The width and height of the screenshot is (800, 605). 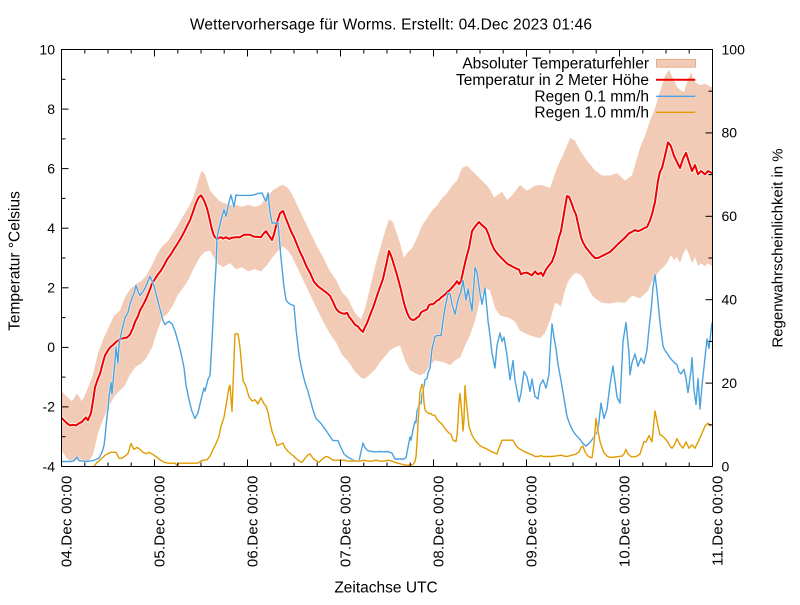 I want to click on svg-text: Temperatur in 2 Meter Höhe, so click(x=552, y=80).